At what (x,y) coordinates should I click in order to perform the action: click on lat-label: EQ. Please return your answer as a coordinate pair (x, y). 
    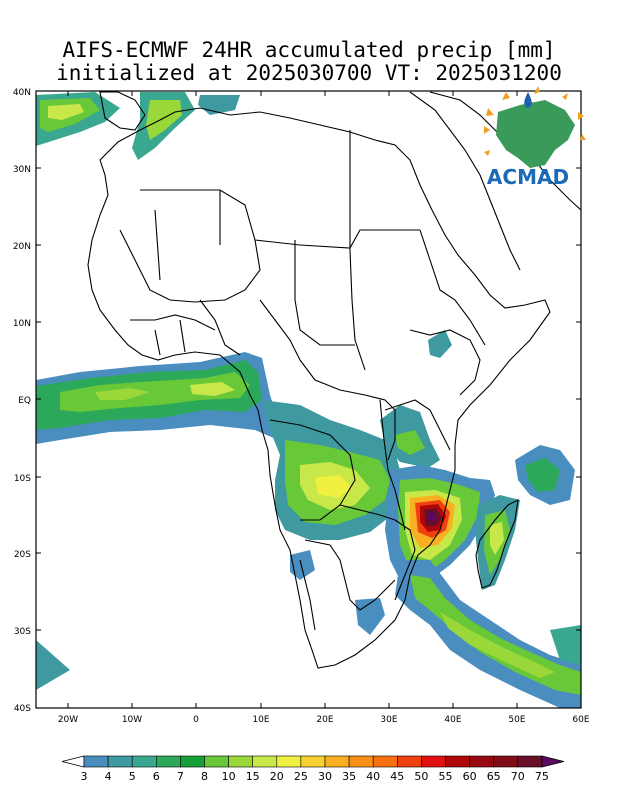
    Looking at the image, I should click on (24, 401).